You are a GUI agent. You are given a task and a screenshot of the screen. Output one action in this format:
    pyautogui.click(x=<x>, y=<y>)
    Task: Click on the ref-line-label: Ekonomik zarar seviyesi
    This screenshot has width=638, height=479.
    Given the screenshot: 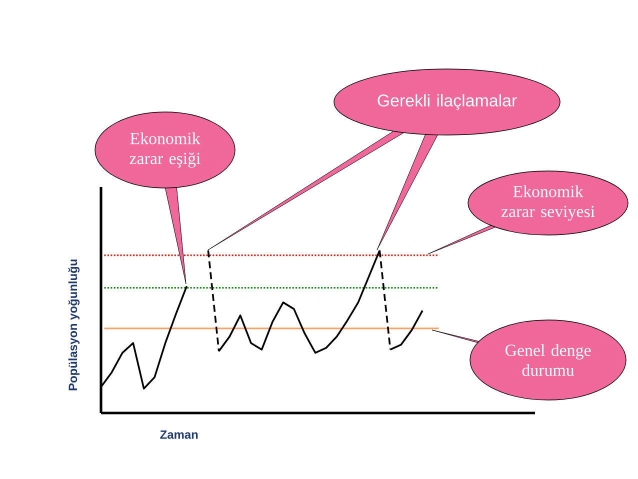 What is the action you would take?
    pyautogui.click(x=548, y=203)
    